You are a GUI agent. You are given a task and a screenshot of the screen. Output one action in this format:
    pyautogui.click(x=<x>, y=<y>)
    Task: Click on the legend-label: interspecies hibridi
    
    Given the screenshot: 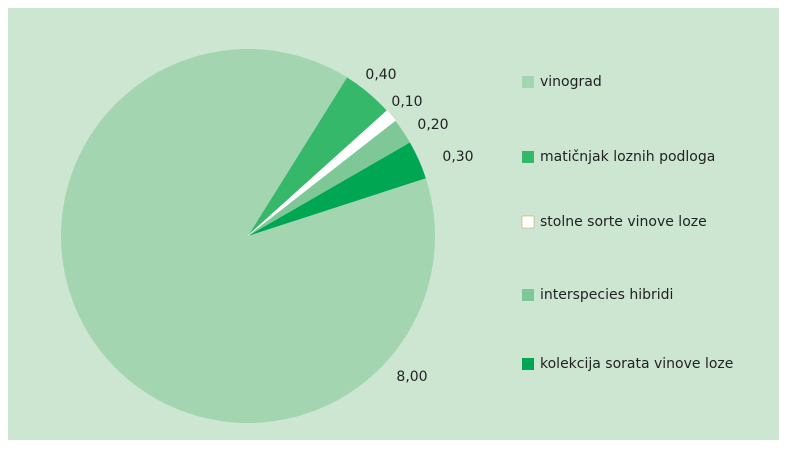 What is the action you would take?
    pyautogui.click(x=606, y=295)
    